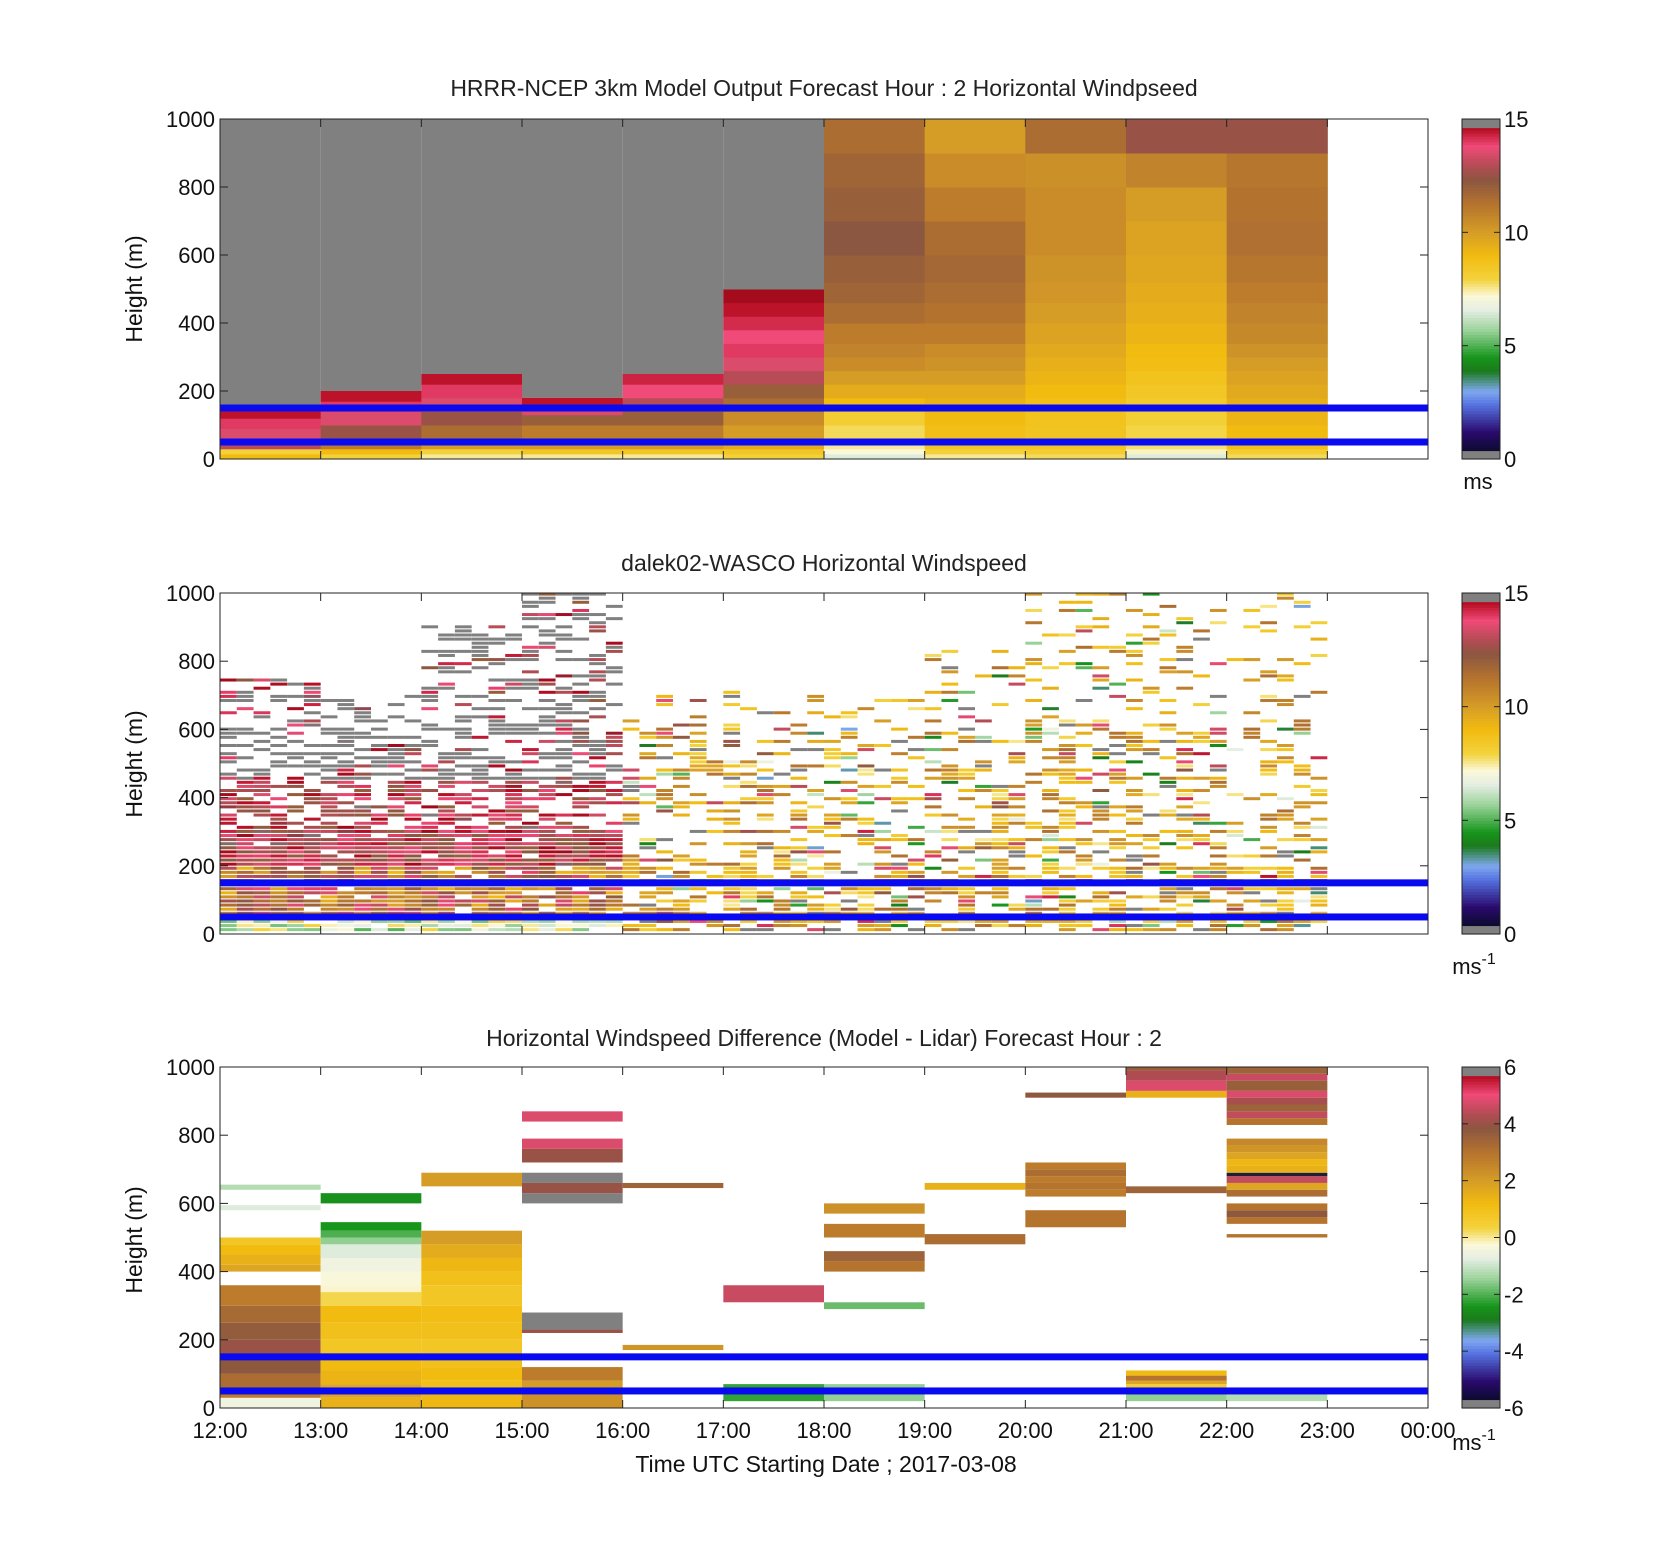 The image size is (1680, 1561). Describe the element at coordinates (824, 563) in the screenshot. I see `chart-title: dalek02-WASCO Horizontal Windspeed` at that location.